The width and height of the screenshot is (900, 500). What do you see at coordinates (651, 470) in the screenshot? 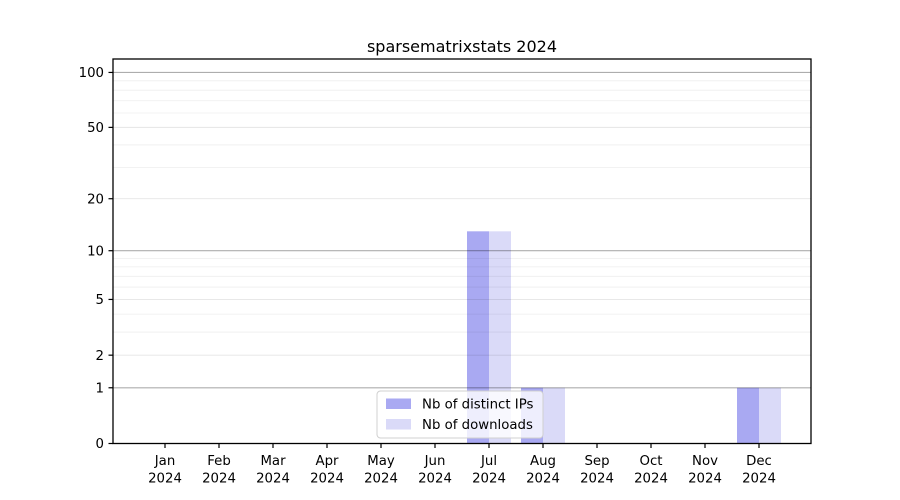
I see `x-axis-tick-label-oct: Oct 2024` at bounding box center [651, 470].